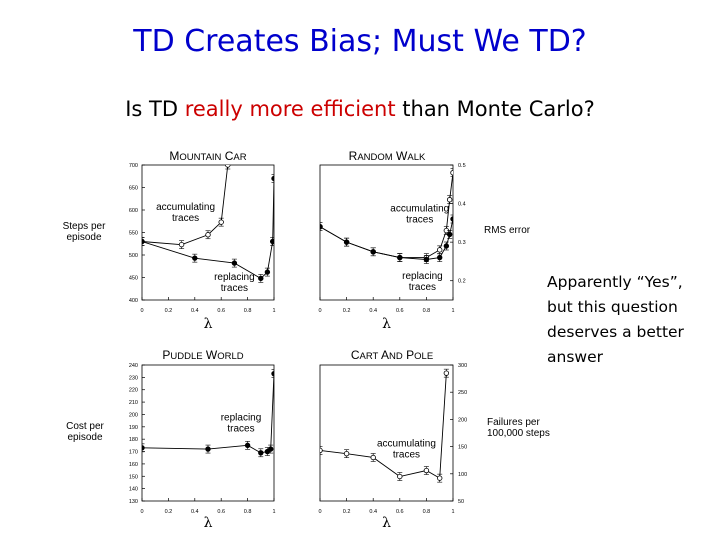 The width and height of the screenshot is (720, 540). I want to click on series-line, so click(383, 426).